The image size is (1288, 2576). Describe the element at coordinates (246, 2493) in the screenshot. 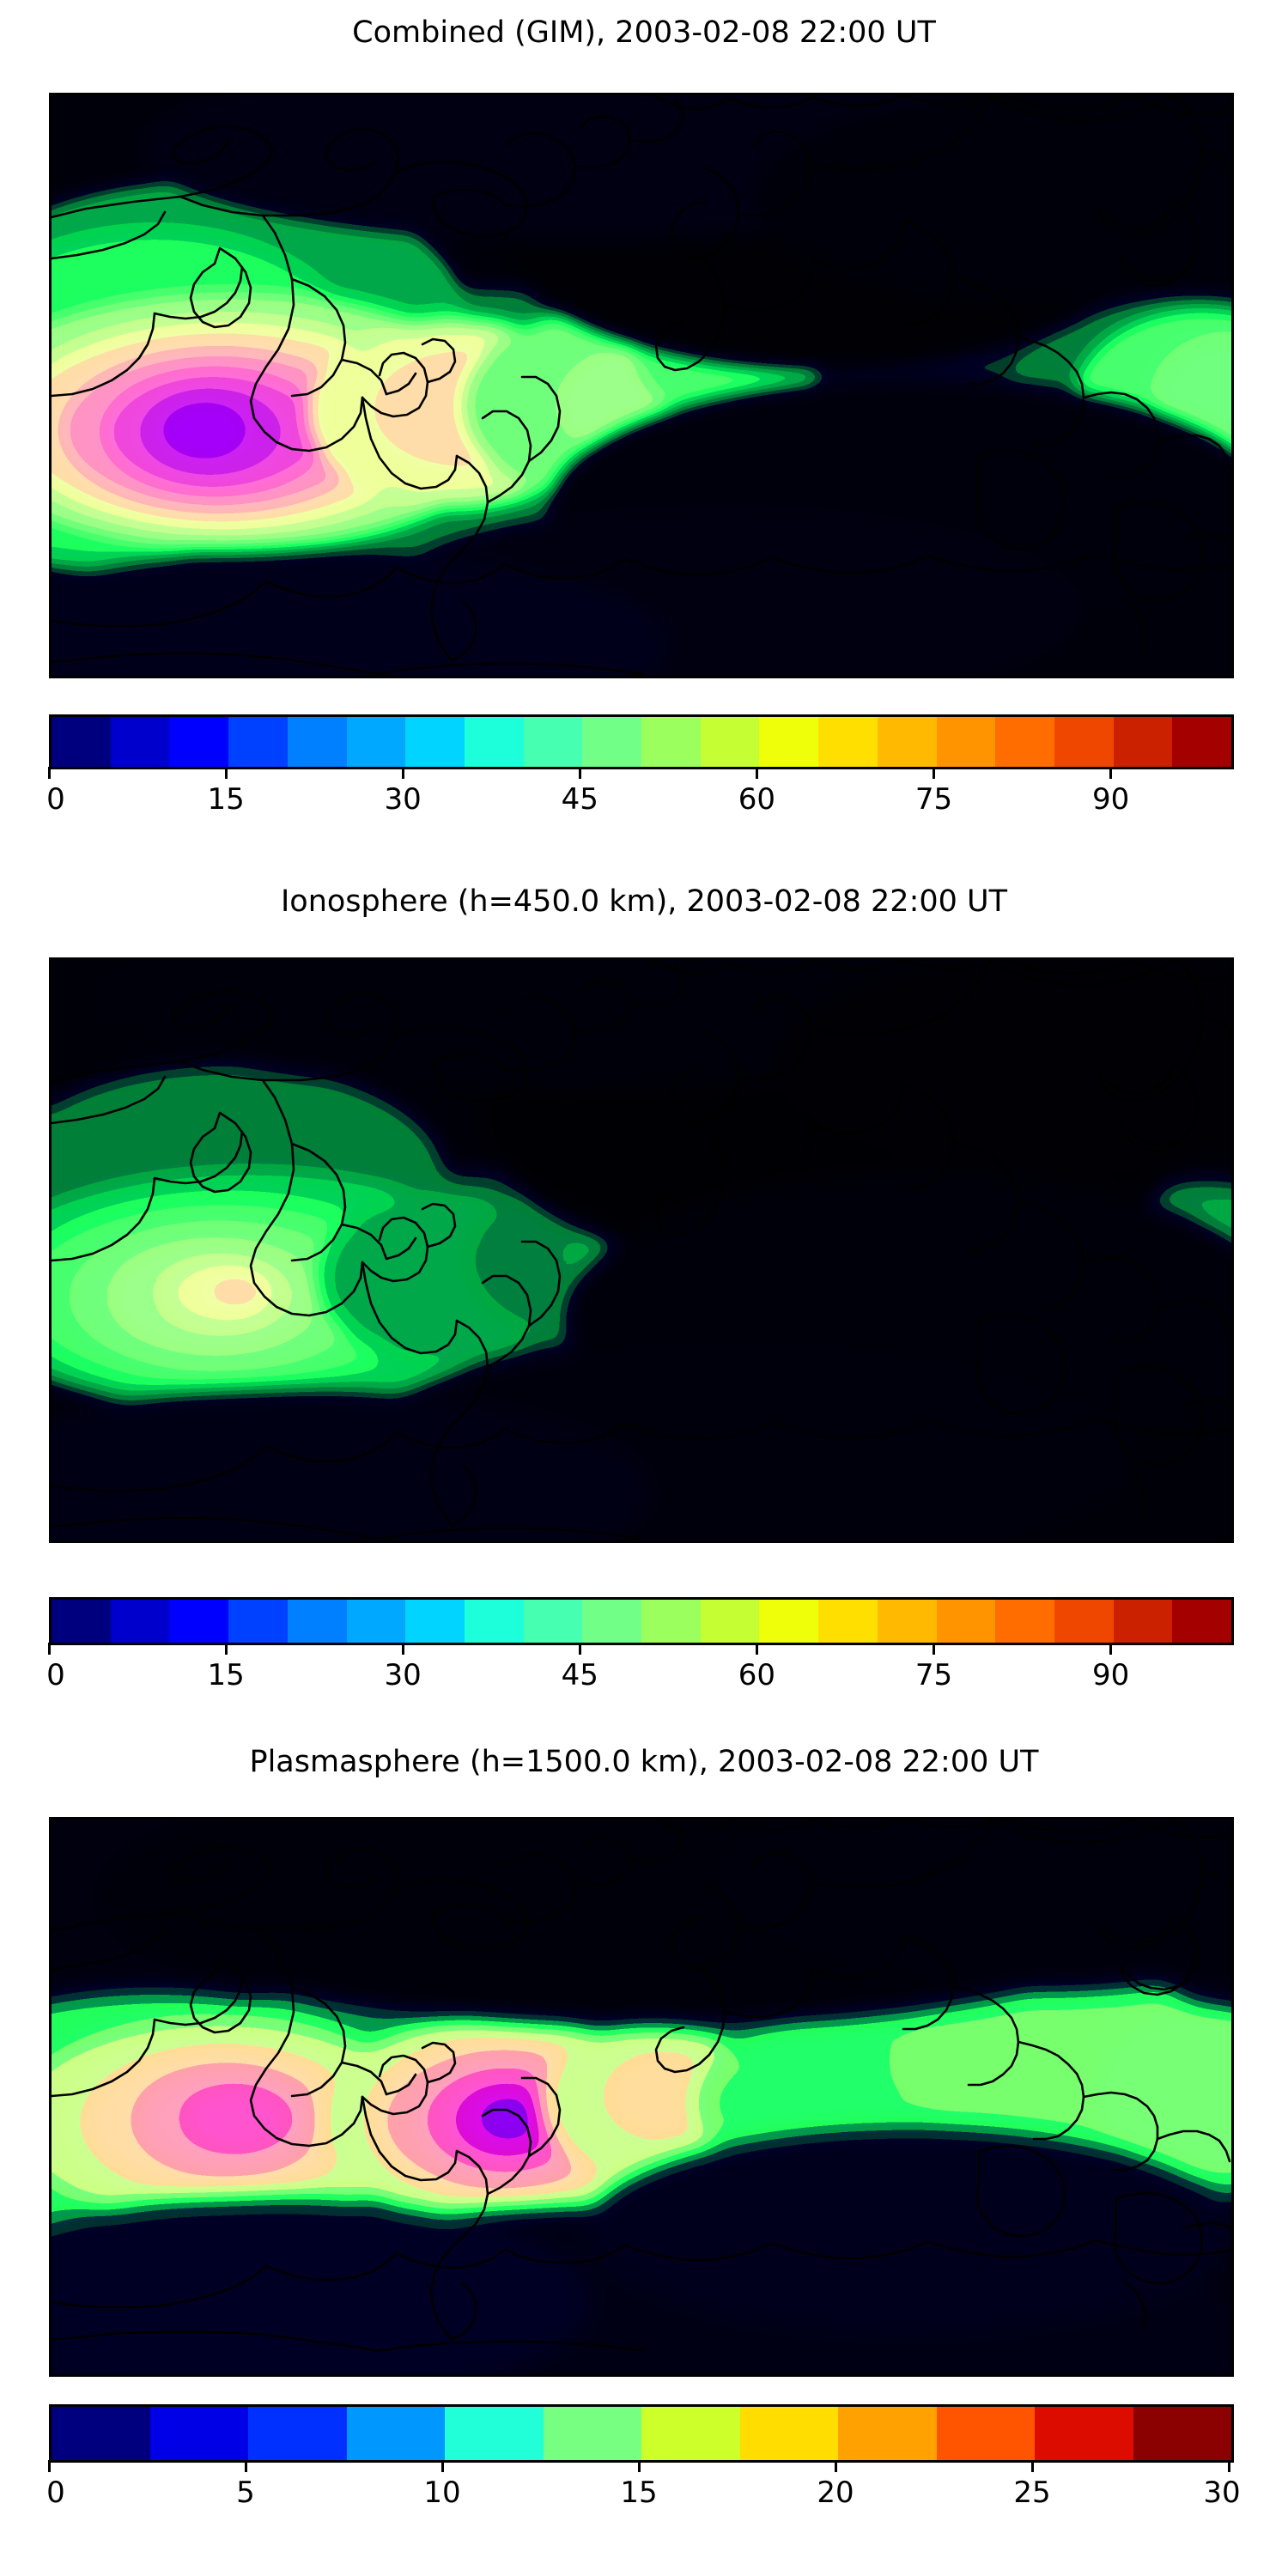

I see `colorbar-tick-label-5: 5` at that location.